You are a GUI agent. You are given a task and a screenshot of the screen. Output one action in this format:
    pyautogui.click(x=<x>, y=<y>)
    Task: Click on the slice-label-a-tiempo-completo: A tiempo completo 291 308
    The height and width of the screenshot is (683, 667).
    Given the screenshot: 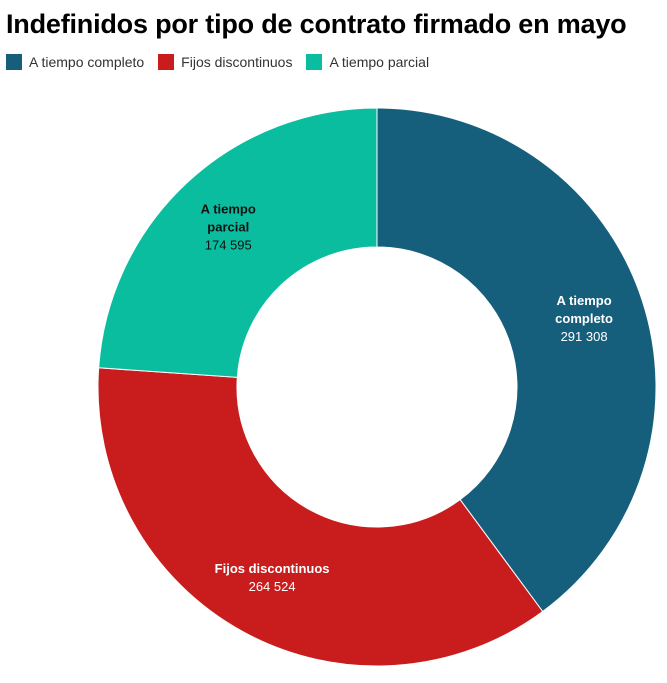 What is the action you would take?
    pyautogui.click(x=584, y=318)
    